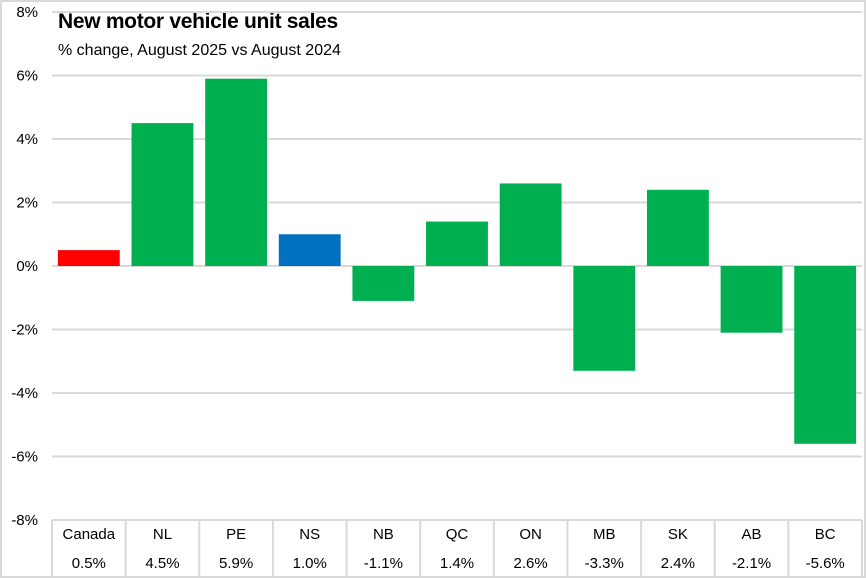 Image resolution: width=866 pixels, height=578 pixels. What do you see at coordinates (751, 563) in the screenshot?
I see `value-label: -2.1%` at bounding box center [751, 563].